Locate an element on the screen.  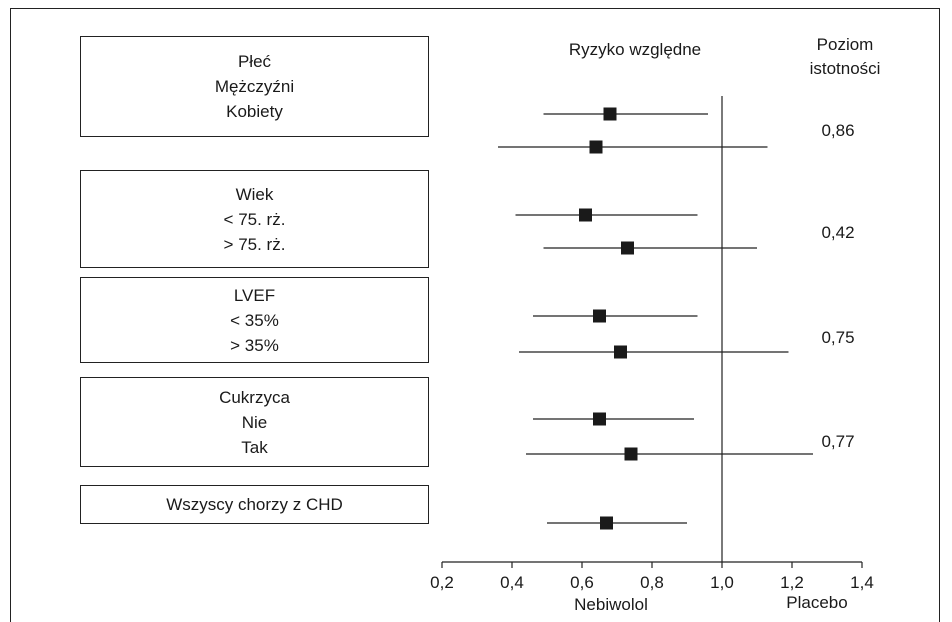
header-significance-line2: istotności is located at coordinates (845, 68).